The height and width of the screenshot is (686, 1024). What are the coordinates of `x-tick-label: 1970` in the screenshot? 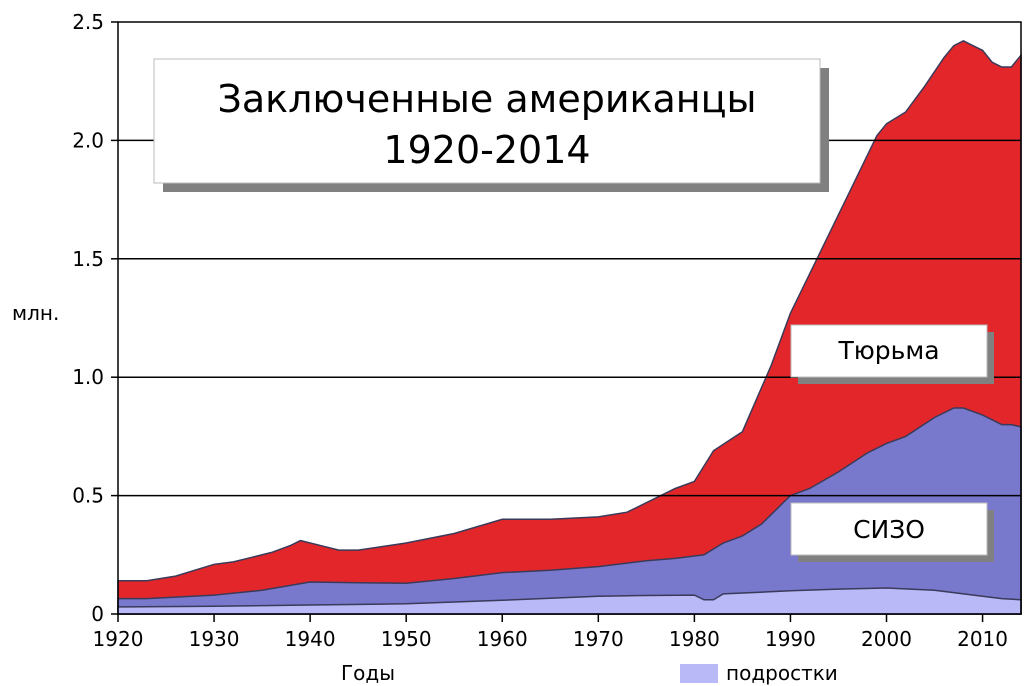 It's located at (598, 639).